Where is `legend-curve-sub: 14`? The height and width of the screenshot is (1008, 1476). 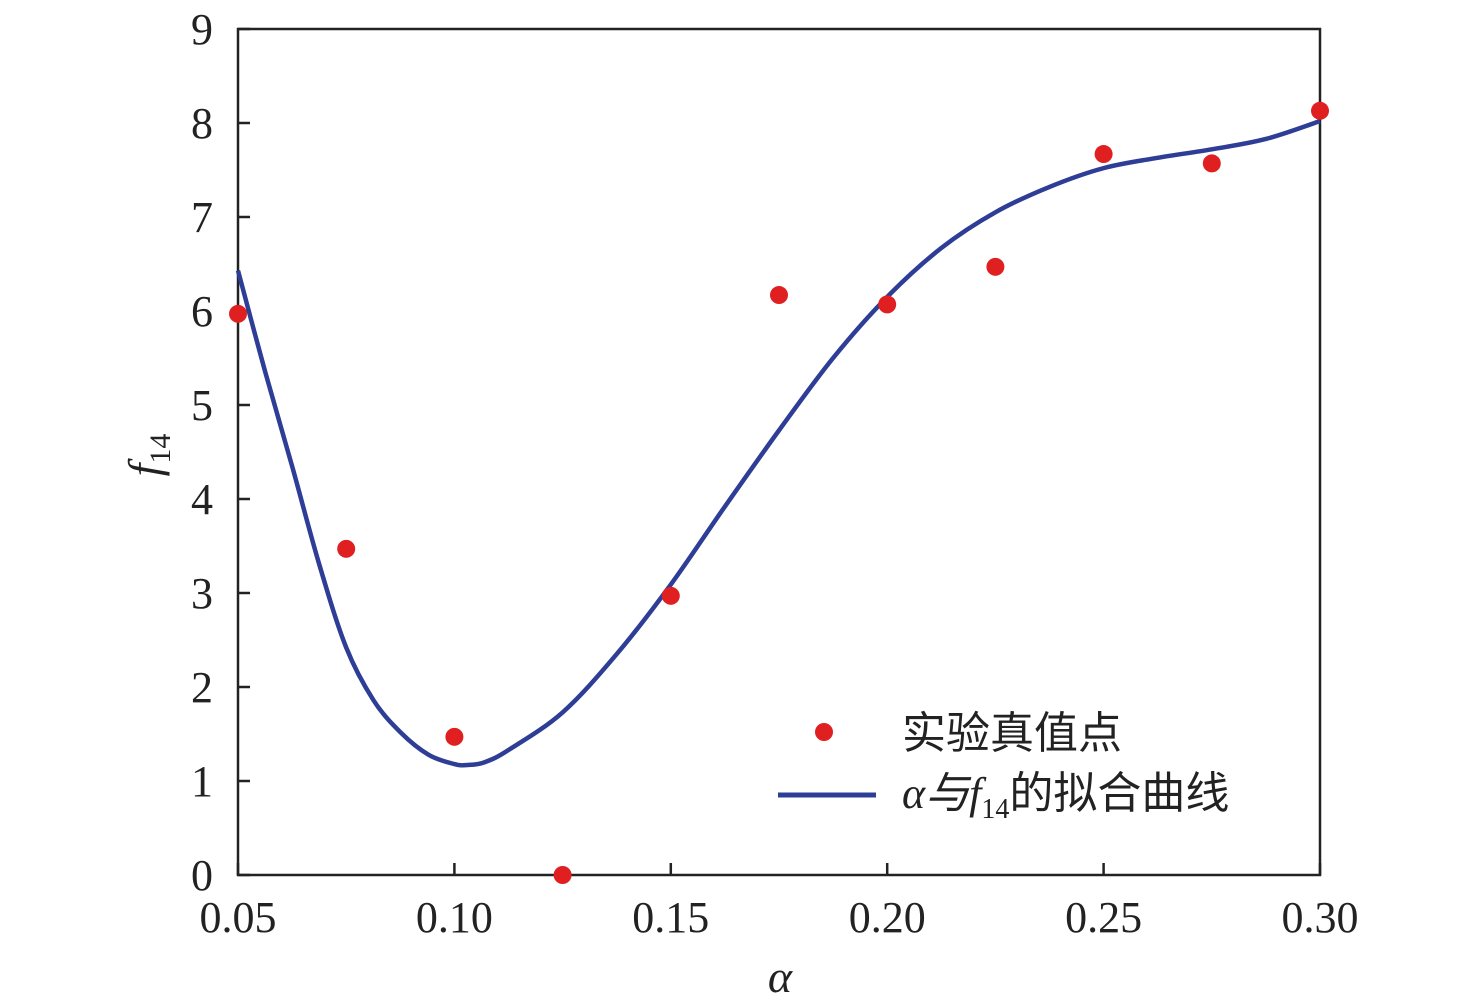
legend-curve-sub: 14 is located at coordinates (995, 809).